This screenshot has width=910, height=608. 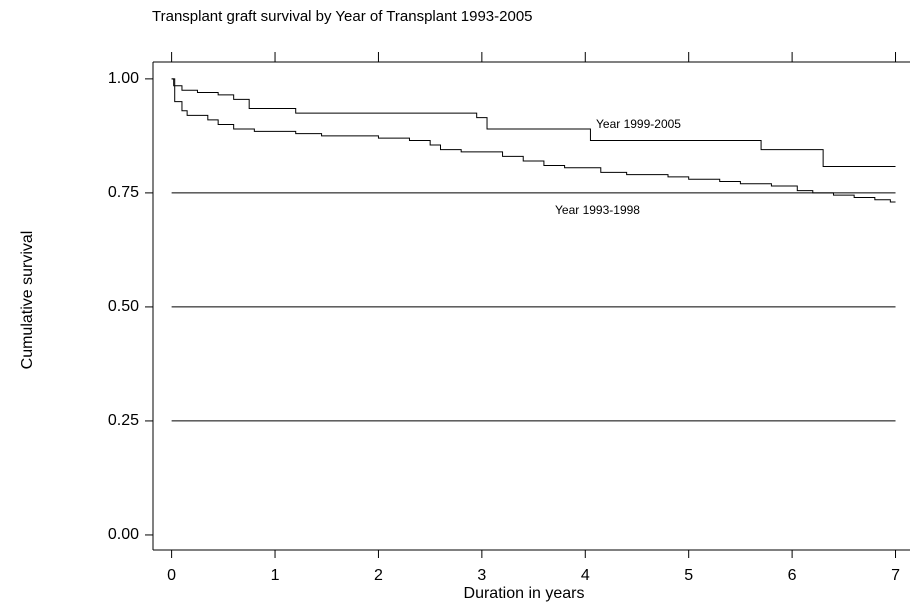 What do you see at coordinates (638, 124) in the screenshot?
I see `series-label: Year 1999-2005` at bounding box center [638, 124].